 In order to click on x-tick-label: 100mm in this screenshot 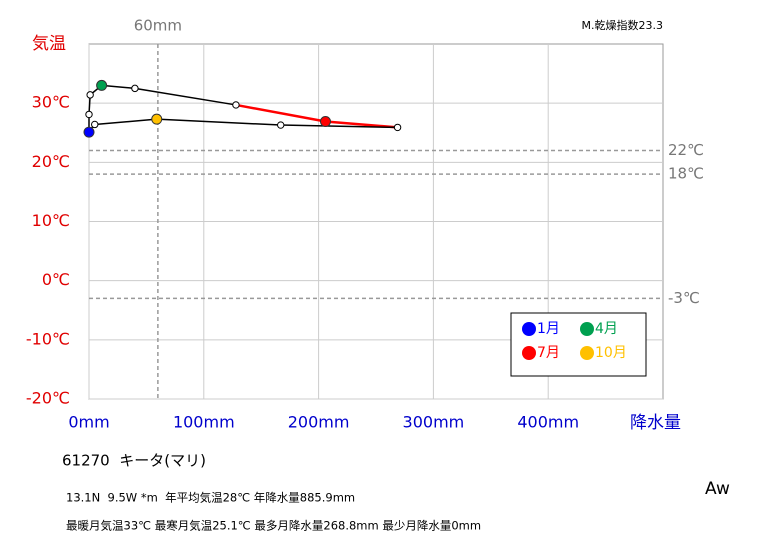, I will do `click(204, 422)`.